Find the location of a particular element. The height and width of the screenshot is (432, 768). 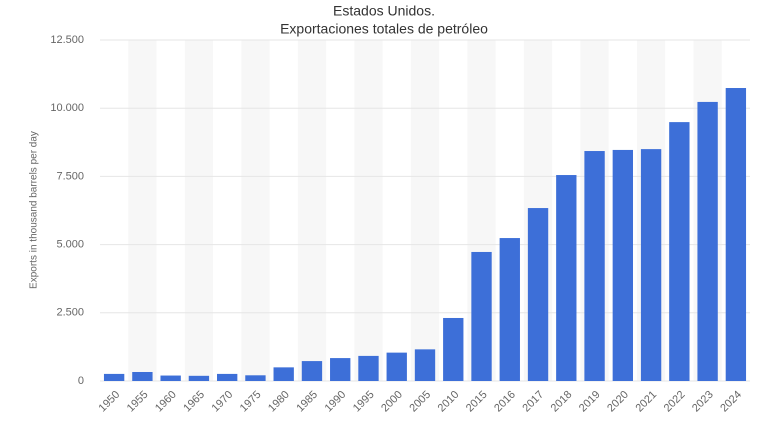

chart-subtitle: Exportaciones totales de petróleo is located at coordinates (384, 29).